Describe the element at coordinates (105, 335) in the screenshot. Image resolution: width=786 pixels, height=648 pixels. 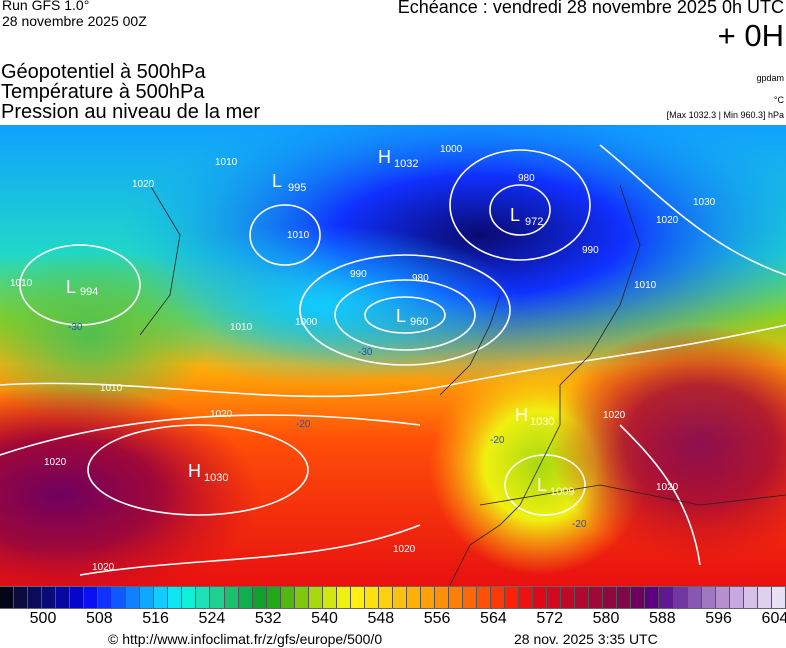
I see `low-west` at that location.